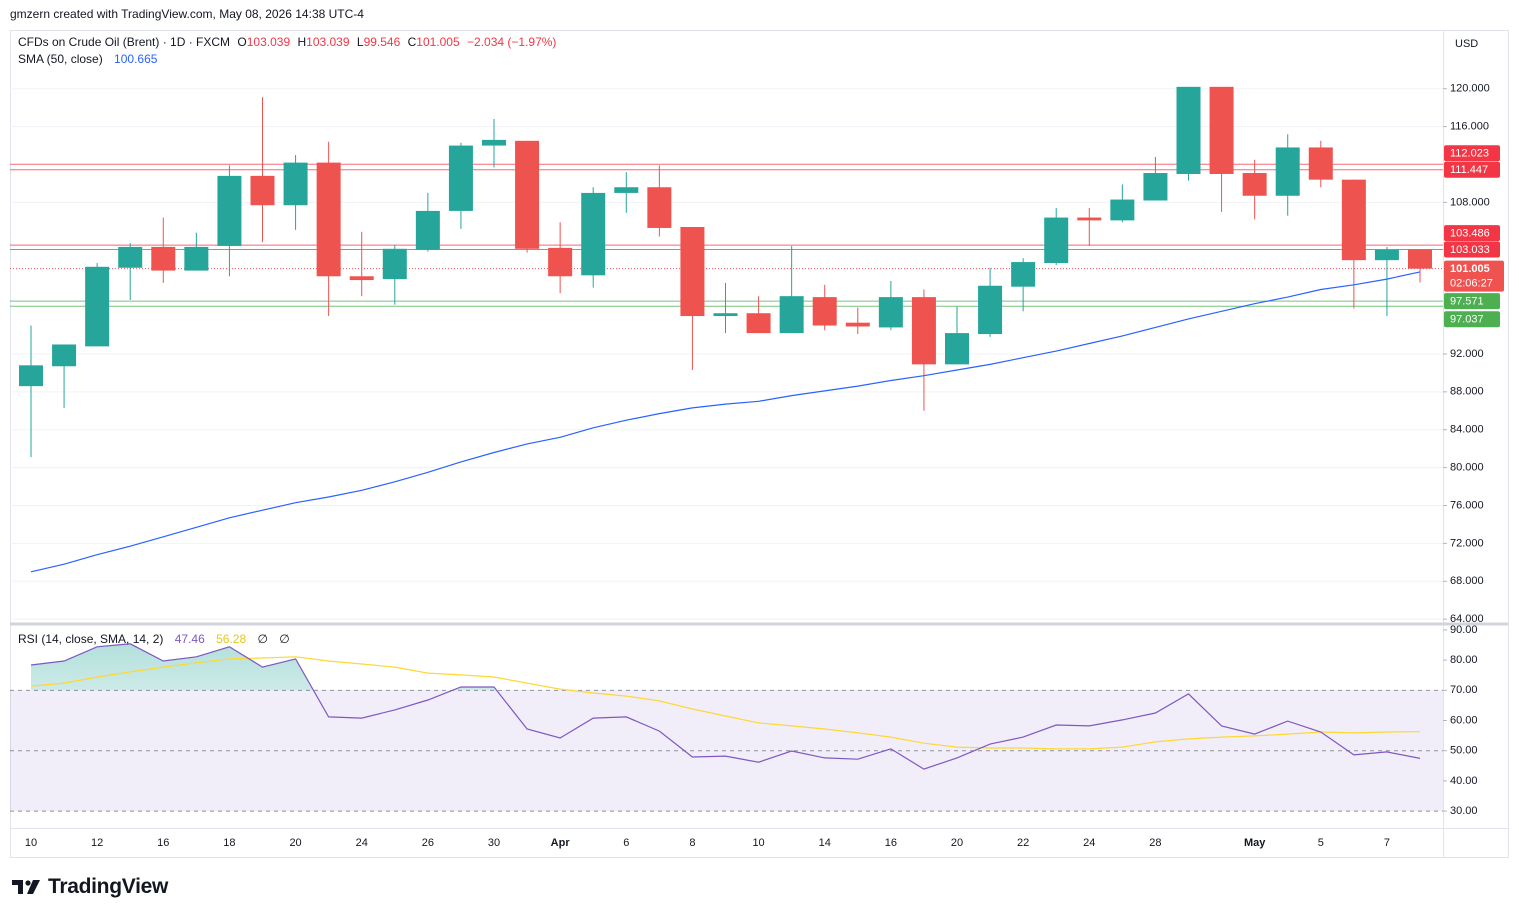  What do you see at coordinates (1467, 44) in the screenshot?
I see `currency: USD` at bounding box center [1467, 44].